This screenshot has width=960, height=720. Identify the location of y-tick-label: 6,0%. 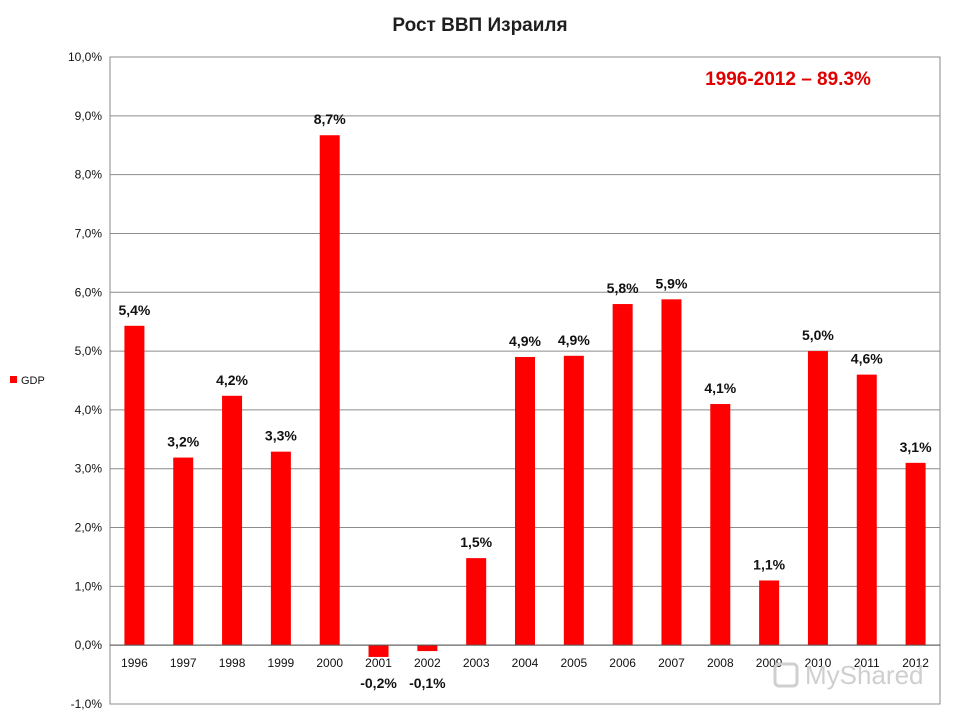
(89, 292).